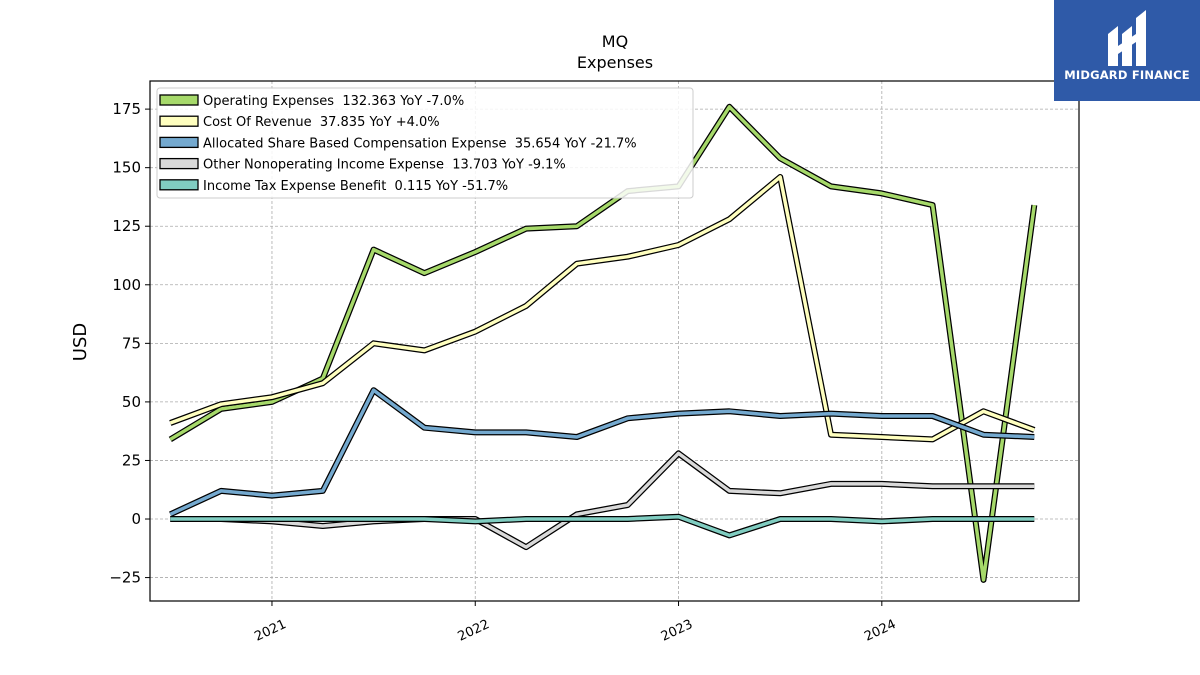 The image size is (1200, 675). What do you see at coordinates (333, 101) in the screenshot?
I see `legend-label: Operating Expenses 132.363 YoY -7.0%` at bounding box center [333, 101].